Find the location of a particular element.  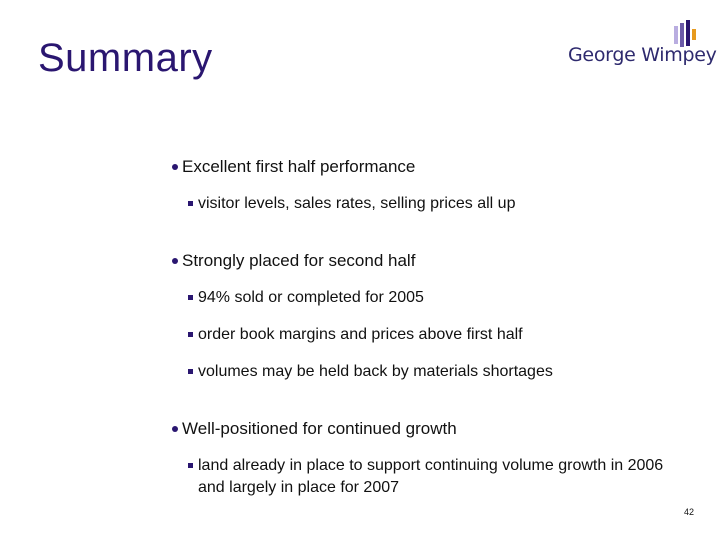

logo-text: George Wimpey is located at coordinates (642, 55).